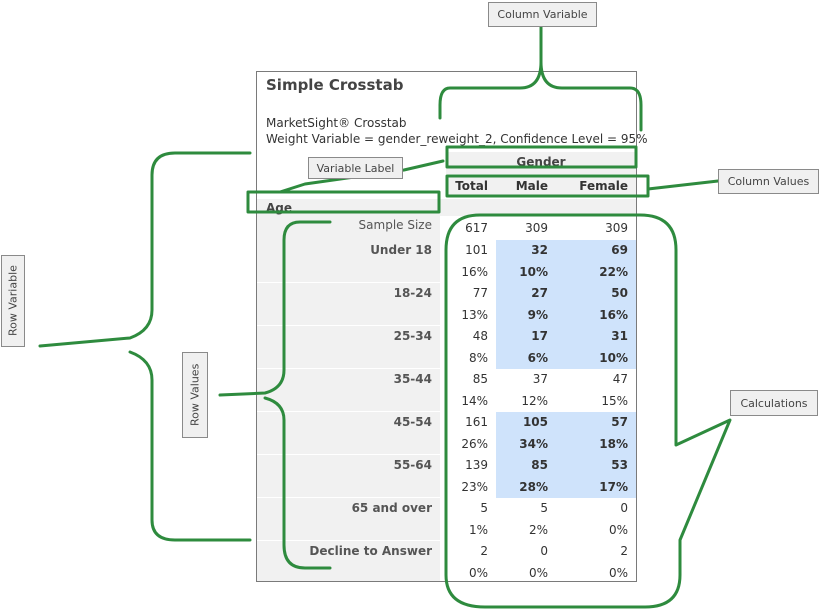  Describe the element at coordinates (616, 228) in the screenshot. I see `sample-size-female: 309` at that location.